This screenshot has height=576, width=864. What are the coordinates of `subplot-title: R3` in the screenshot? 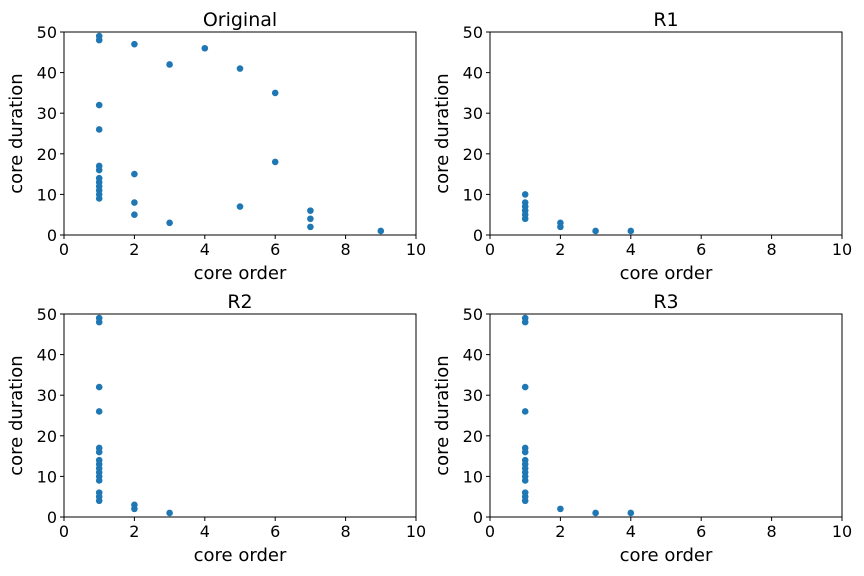 It's located at (665, 302).